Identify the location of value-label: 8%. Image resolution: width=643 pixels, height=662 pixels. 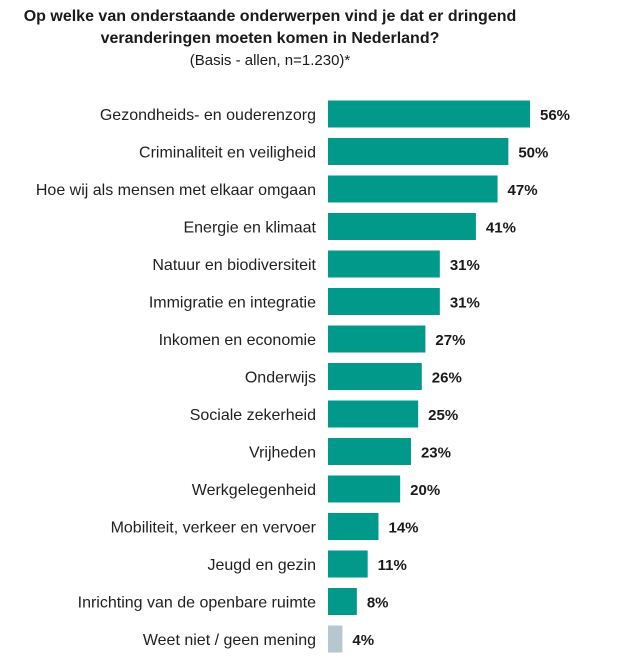
(378, 603).